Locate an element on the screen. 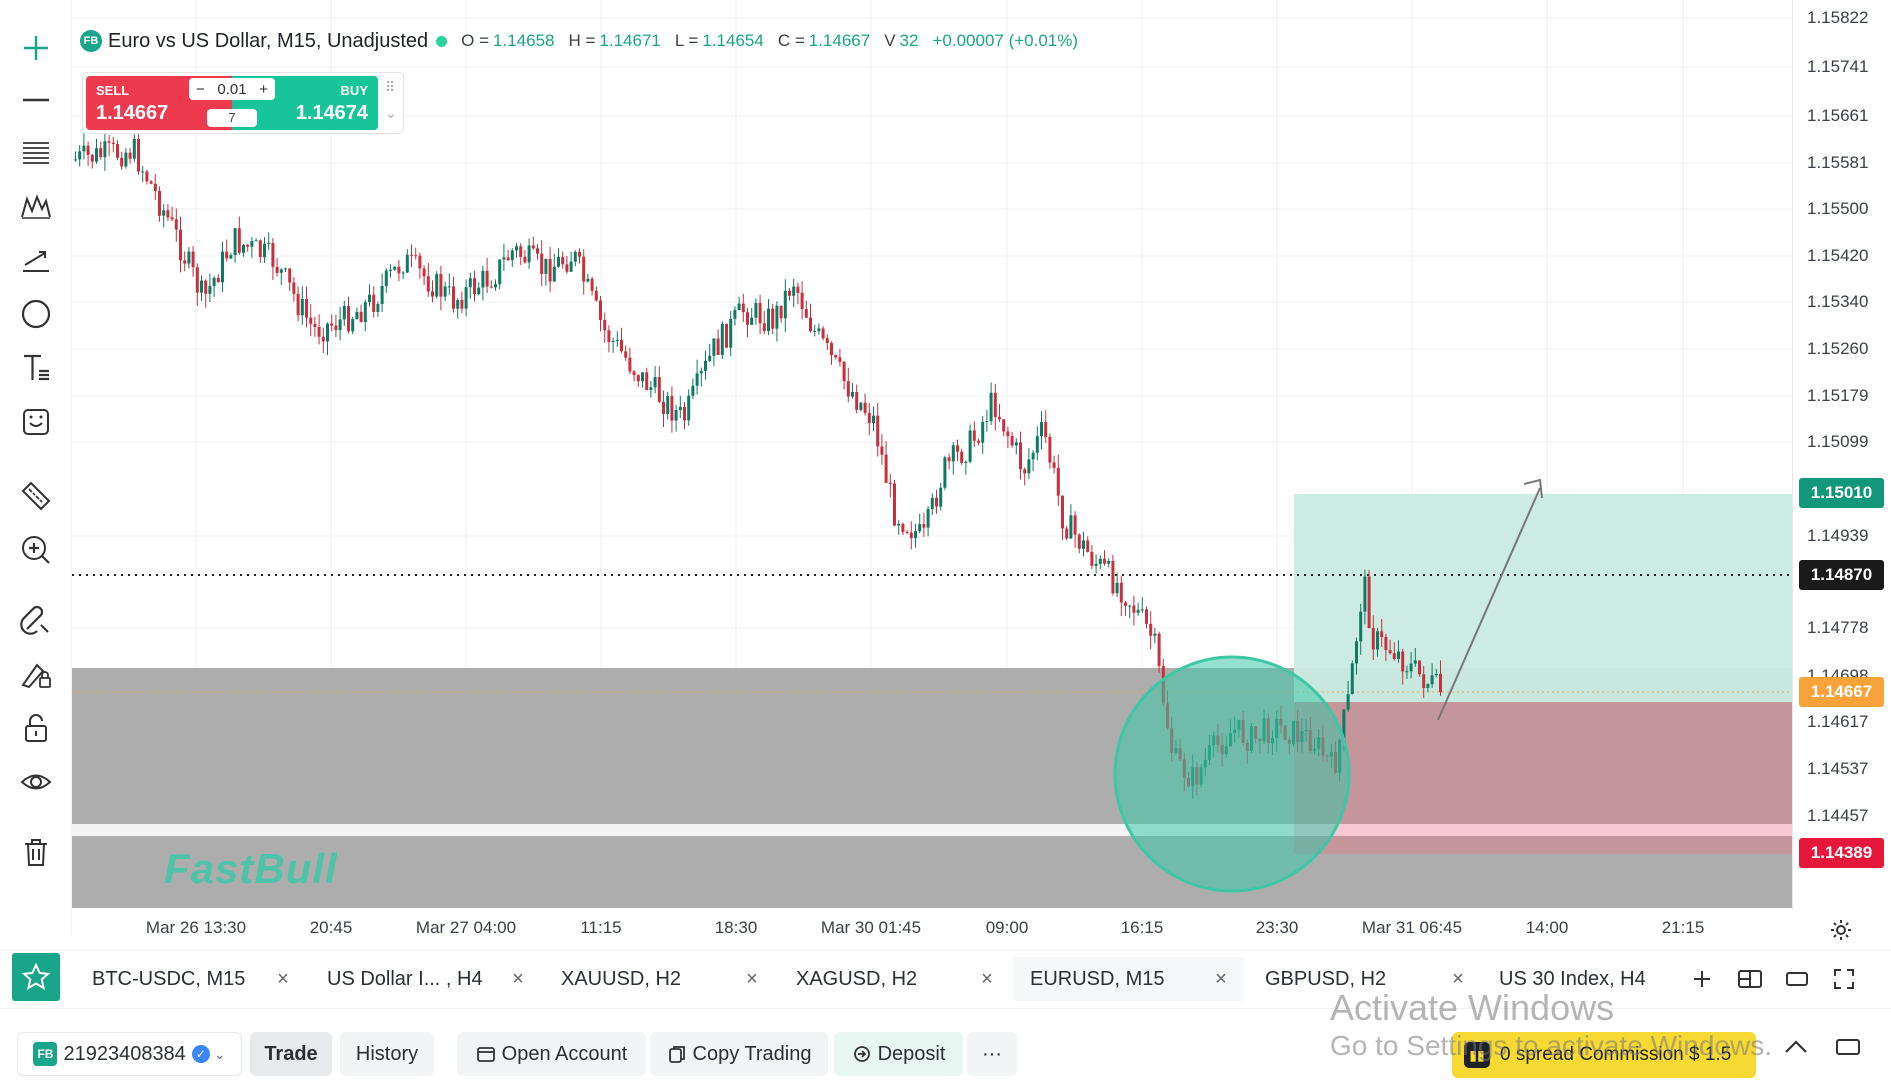 The image size is (1891, 1090). tab-us30-index: US 30 Index, H4 is located at coordinates (1578, 979).